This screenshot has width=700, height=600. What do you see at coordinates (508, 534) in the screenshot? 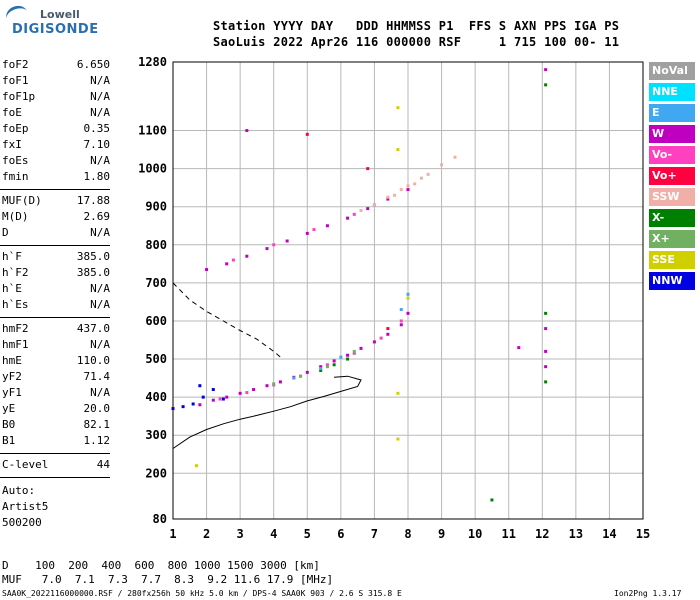
I see `x-tick-label: 11` at bounding box center [508, 534].